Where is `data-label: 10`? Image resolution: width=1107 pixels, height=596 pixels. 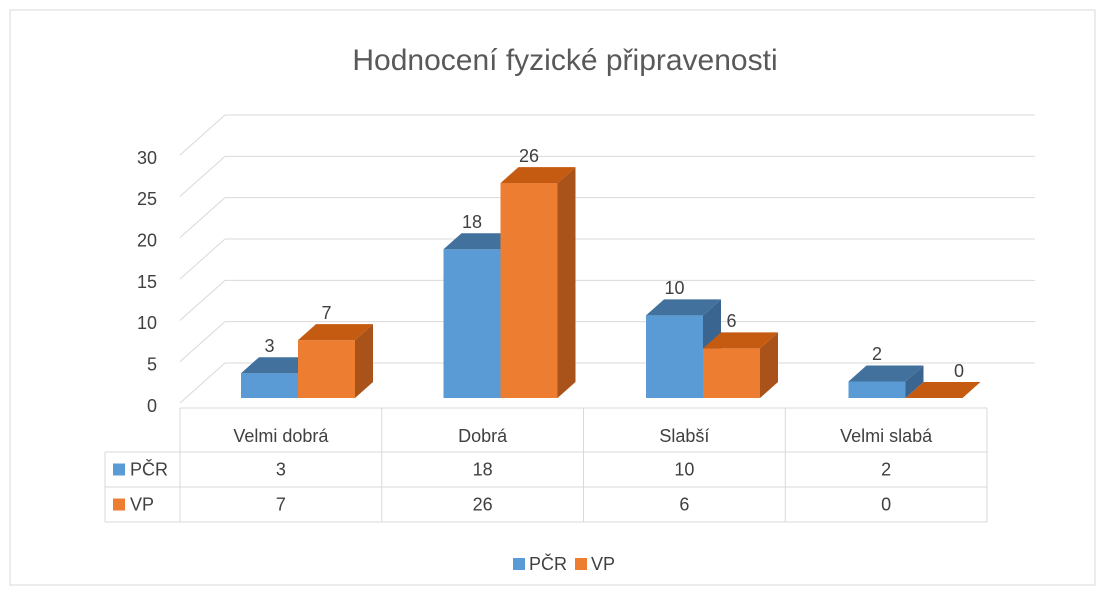 data-label: 10 is located at coordinates (674, 288).